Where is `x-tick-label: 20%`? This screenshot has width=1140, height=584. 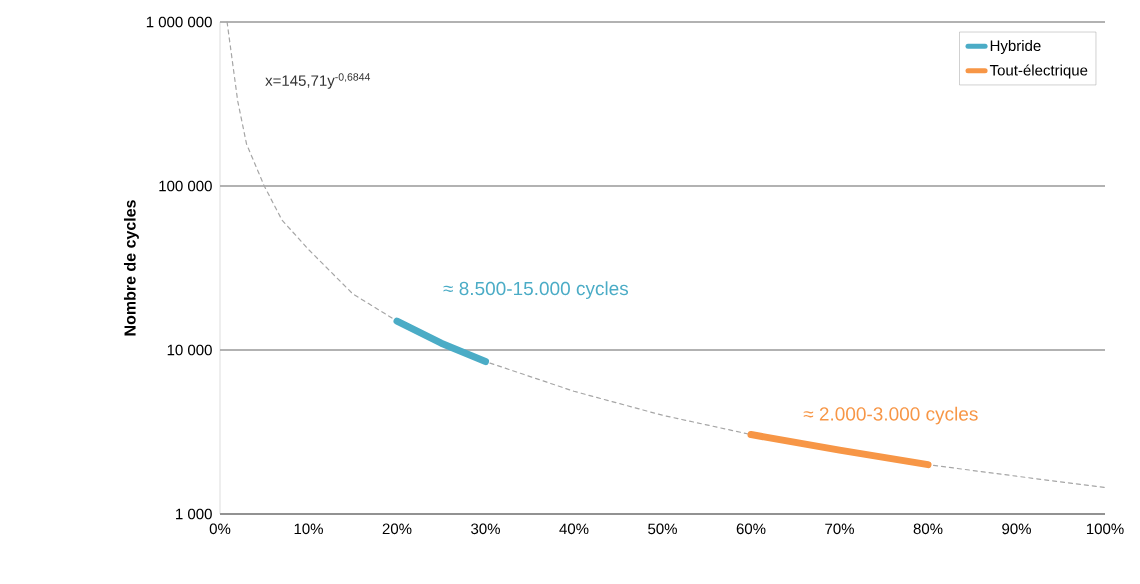
x-tick-label: 20% is located at coordinates (397, 529).